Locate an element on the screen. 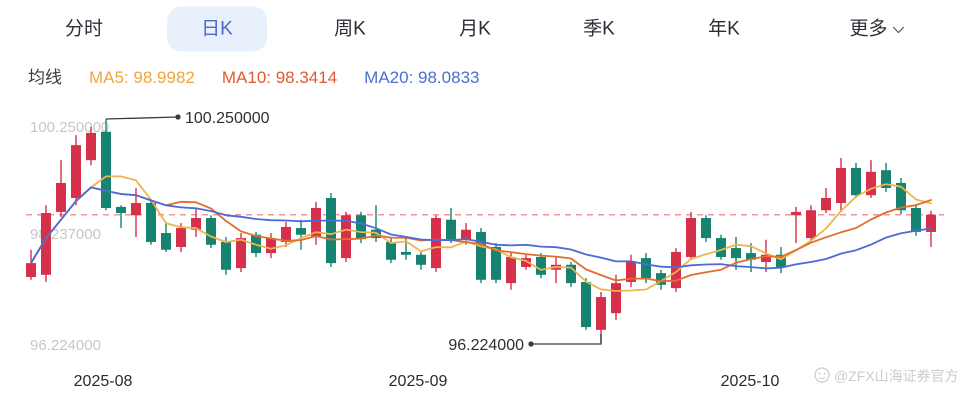 The height and width of the screenshot is (410, 976). tab-minute: 分时 is located at coordinates (84, 29).